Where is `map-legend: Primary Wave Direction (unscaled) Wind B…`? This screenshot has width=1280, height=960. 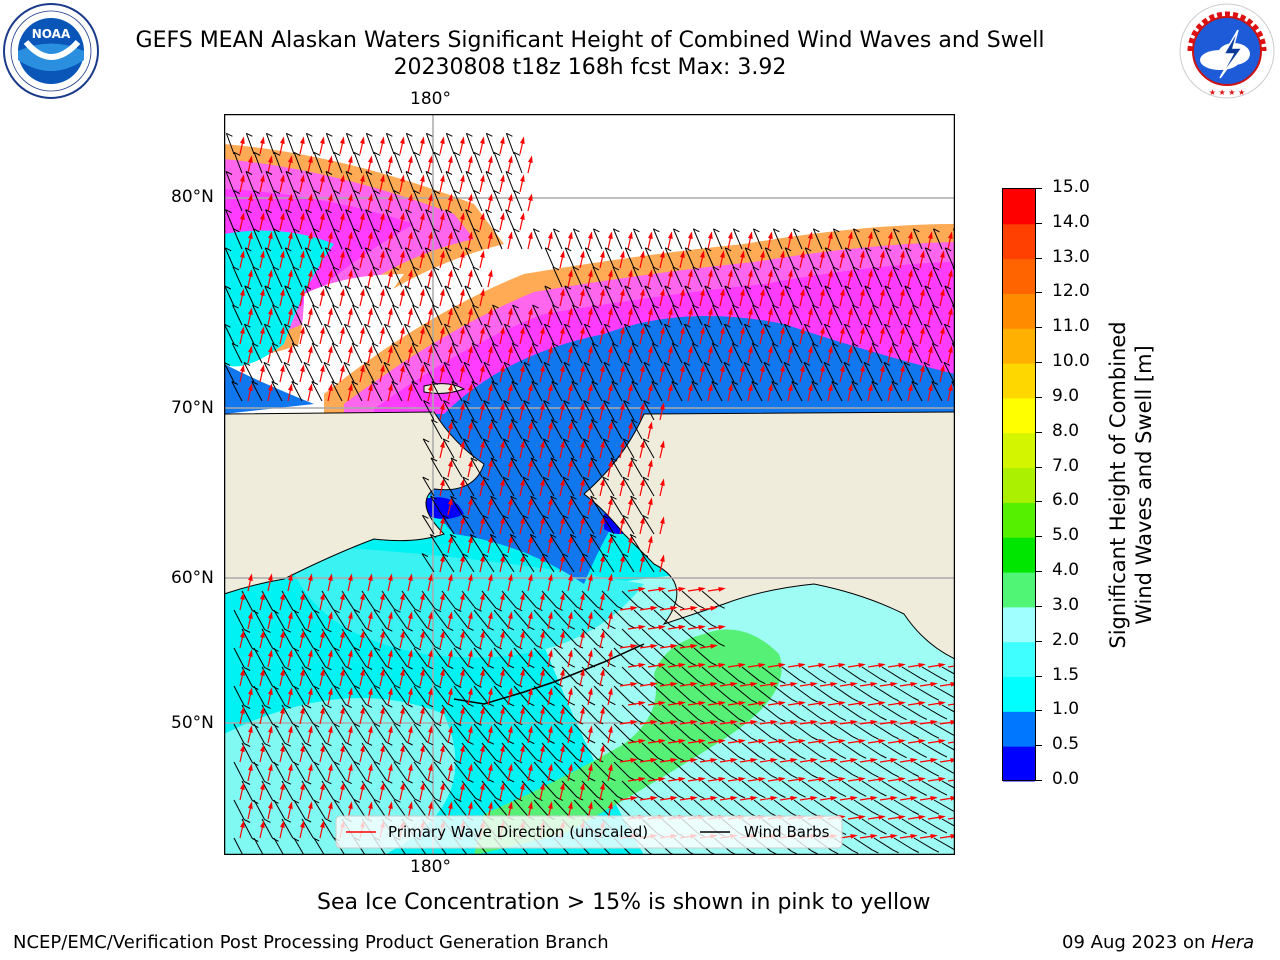 map-legend: Primary Wave Direction (unscaled) Wind B… is located at coordinates (589, 832).